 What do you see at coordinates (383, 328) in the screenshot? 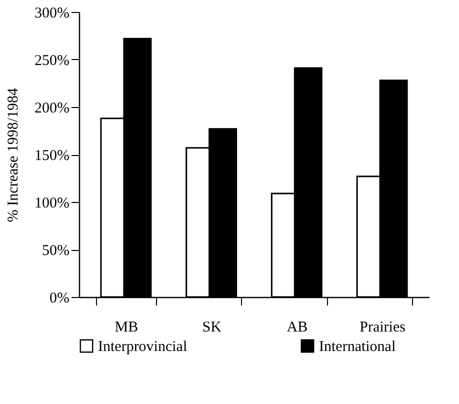
I see `x-tick-label: Prairies` at bounding box center [383, 328].